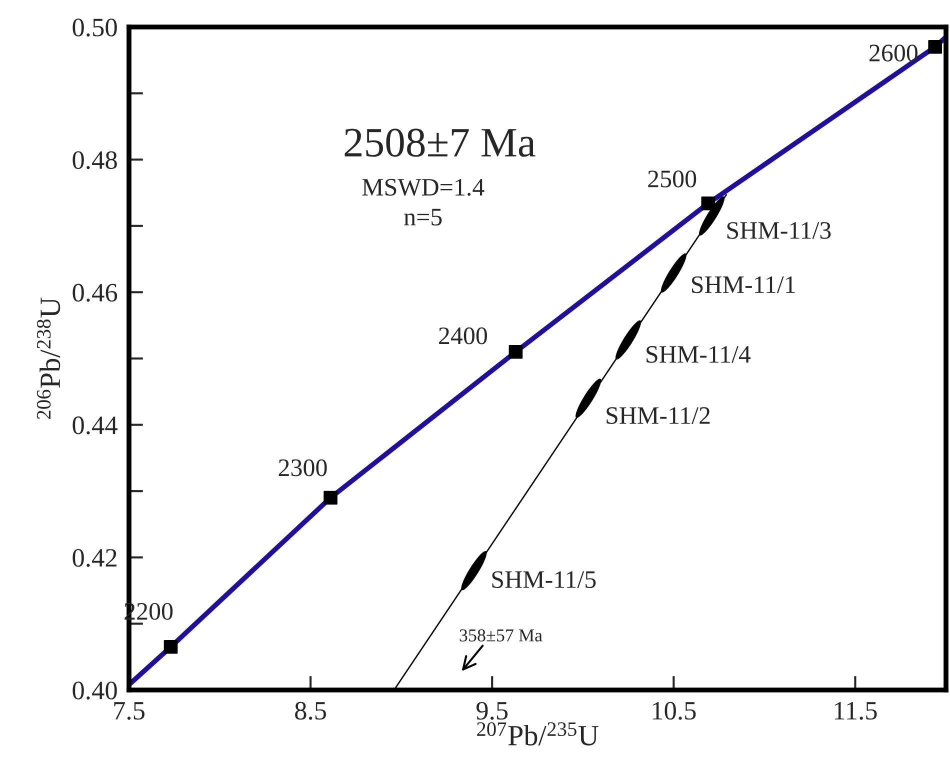 This screenshot has height=781, width=950. What do you see at coordinates (672, 179) in the screenshot?
I see `annotation: 2500` at bounding box center [672, 179].